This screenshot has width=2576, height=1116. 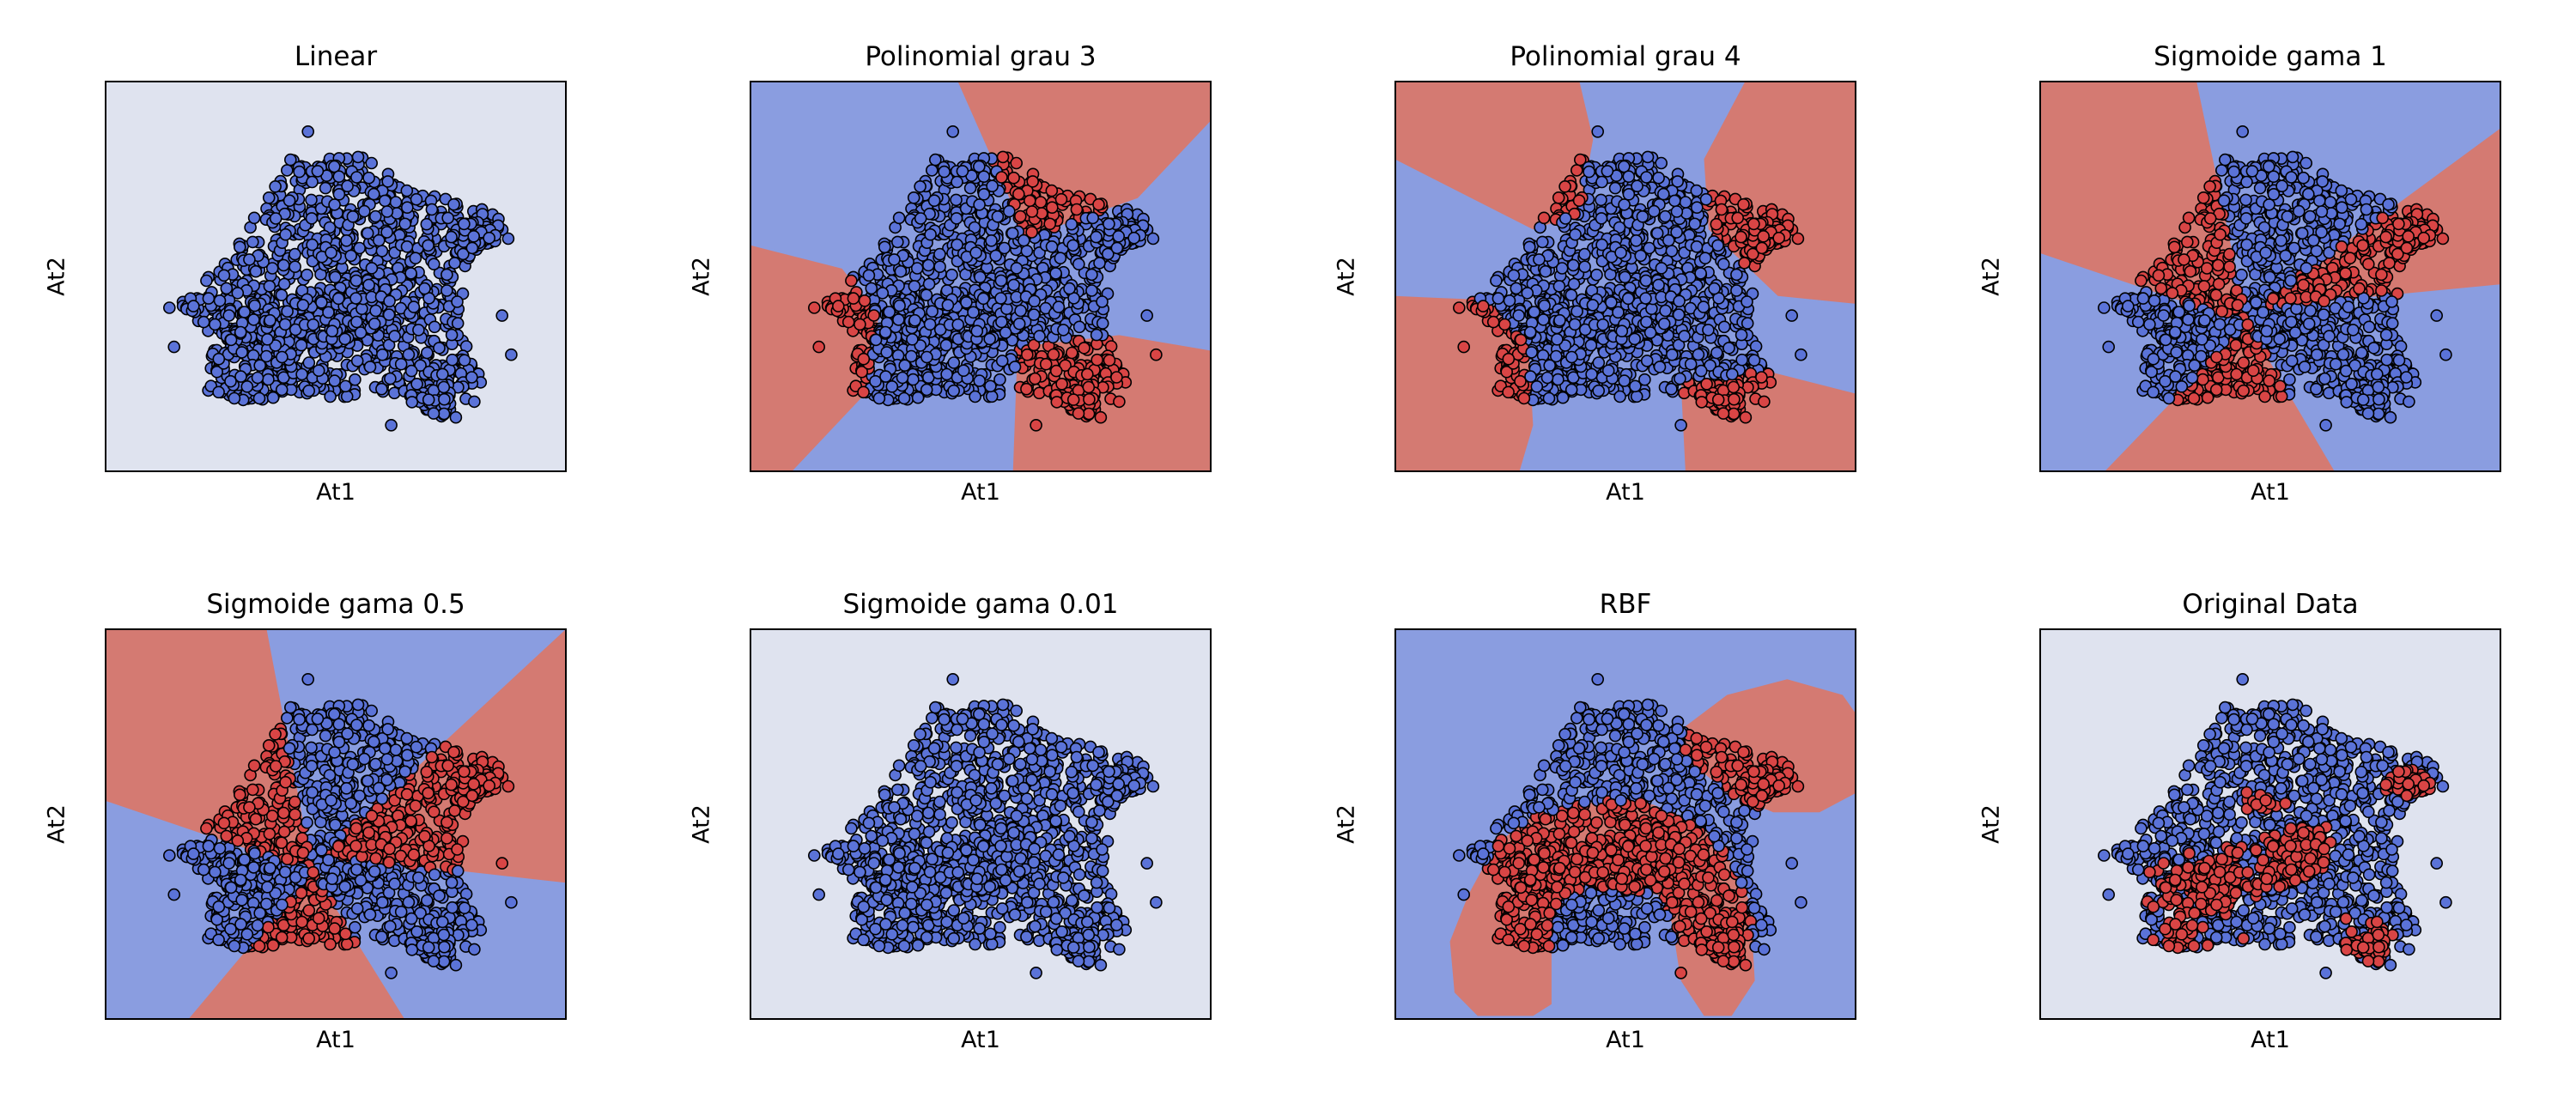 I want to click on scatter-points, so click(x=2275, y=278).